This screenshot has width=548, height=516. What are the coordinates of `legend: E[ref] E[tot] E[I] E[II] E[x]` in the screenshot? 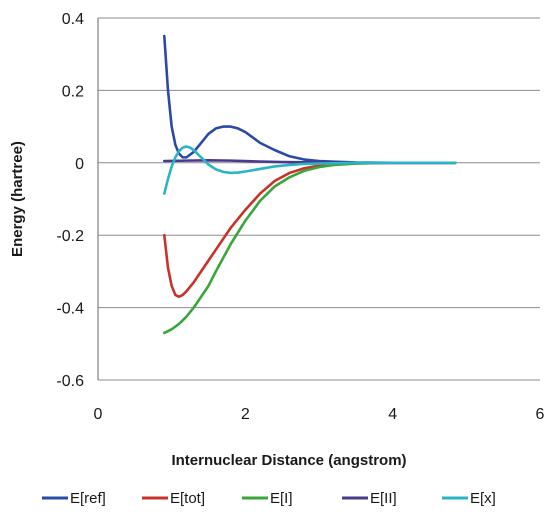 It's located at (269, 498).